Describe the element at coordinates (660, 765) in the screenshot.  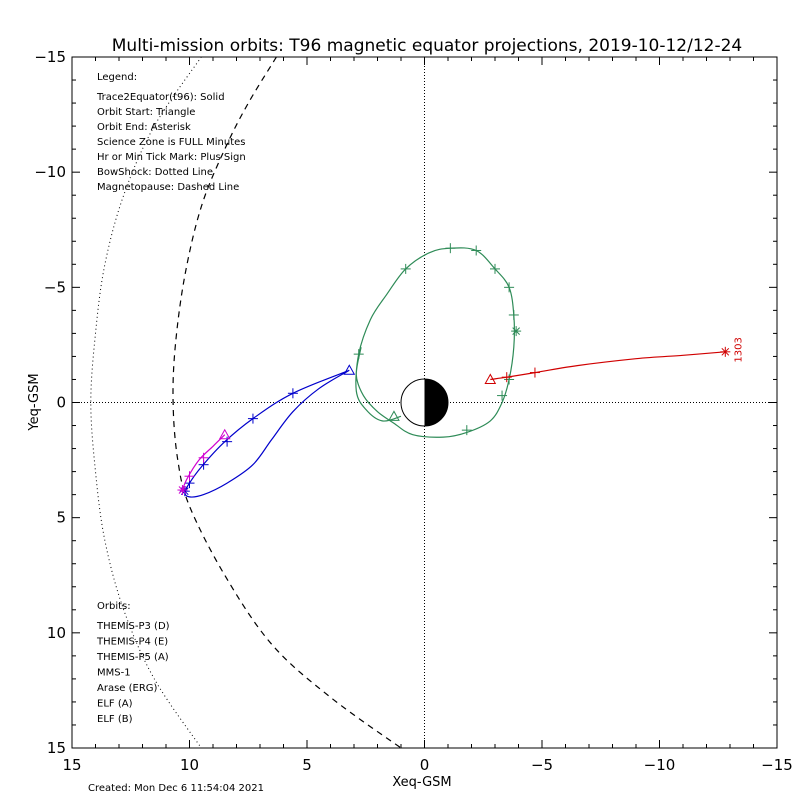
I see `x-tick-label: −10` at that location.